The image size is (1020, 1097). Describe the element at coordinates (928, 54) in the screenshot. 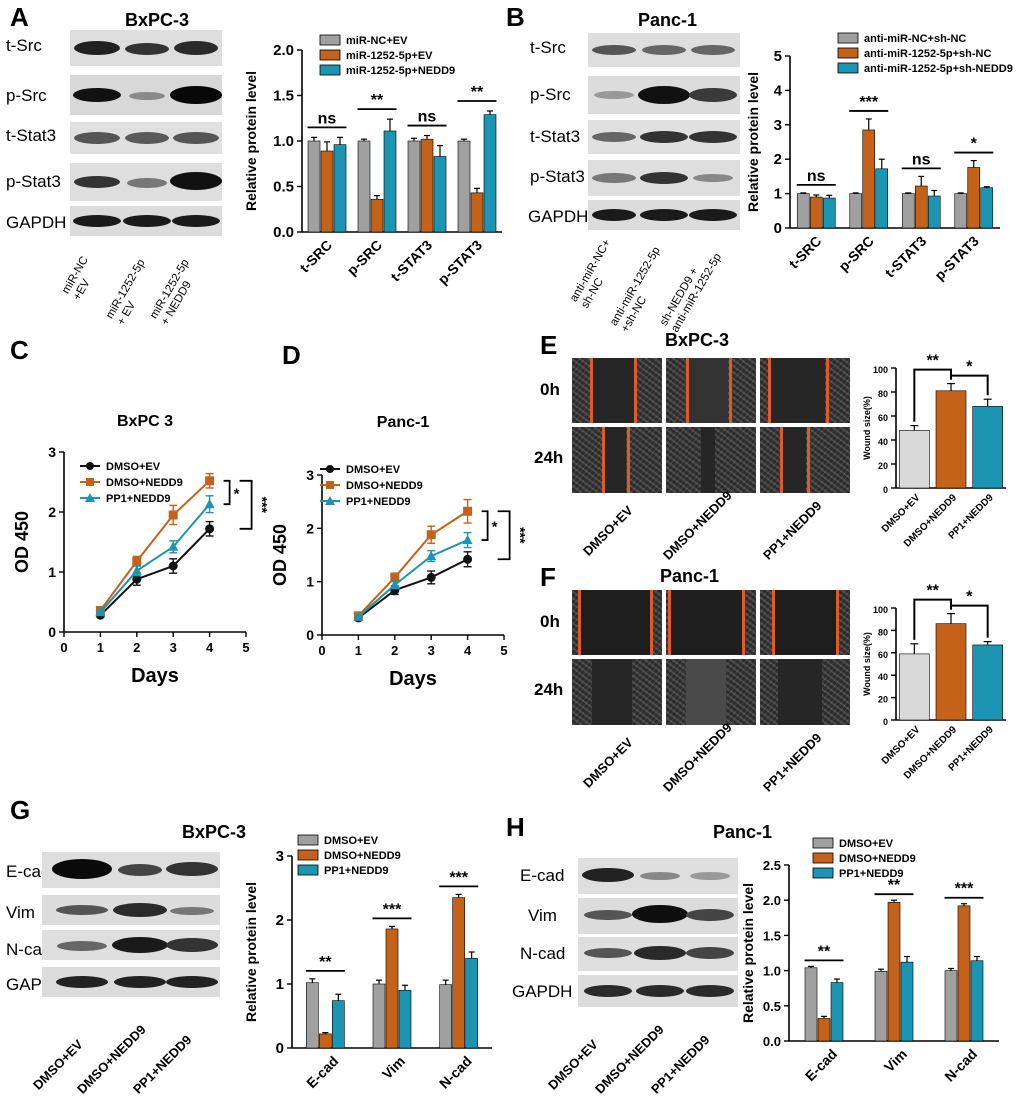

I see `legend-label: anti-miR-1252-5p+sh-NC` at that location.